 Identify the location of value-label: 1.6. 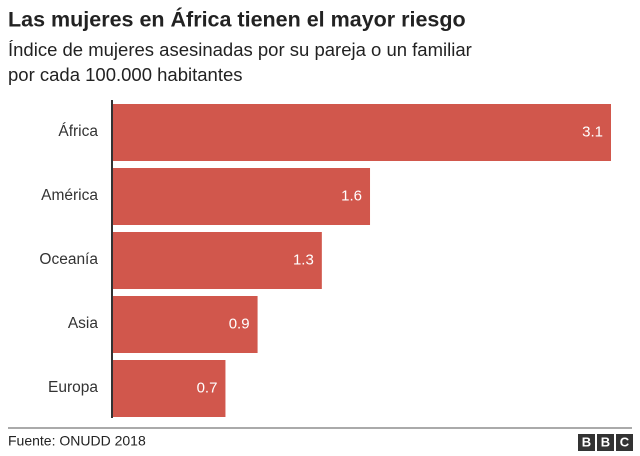
(351, 195).